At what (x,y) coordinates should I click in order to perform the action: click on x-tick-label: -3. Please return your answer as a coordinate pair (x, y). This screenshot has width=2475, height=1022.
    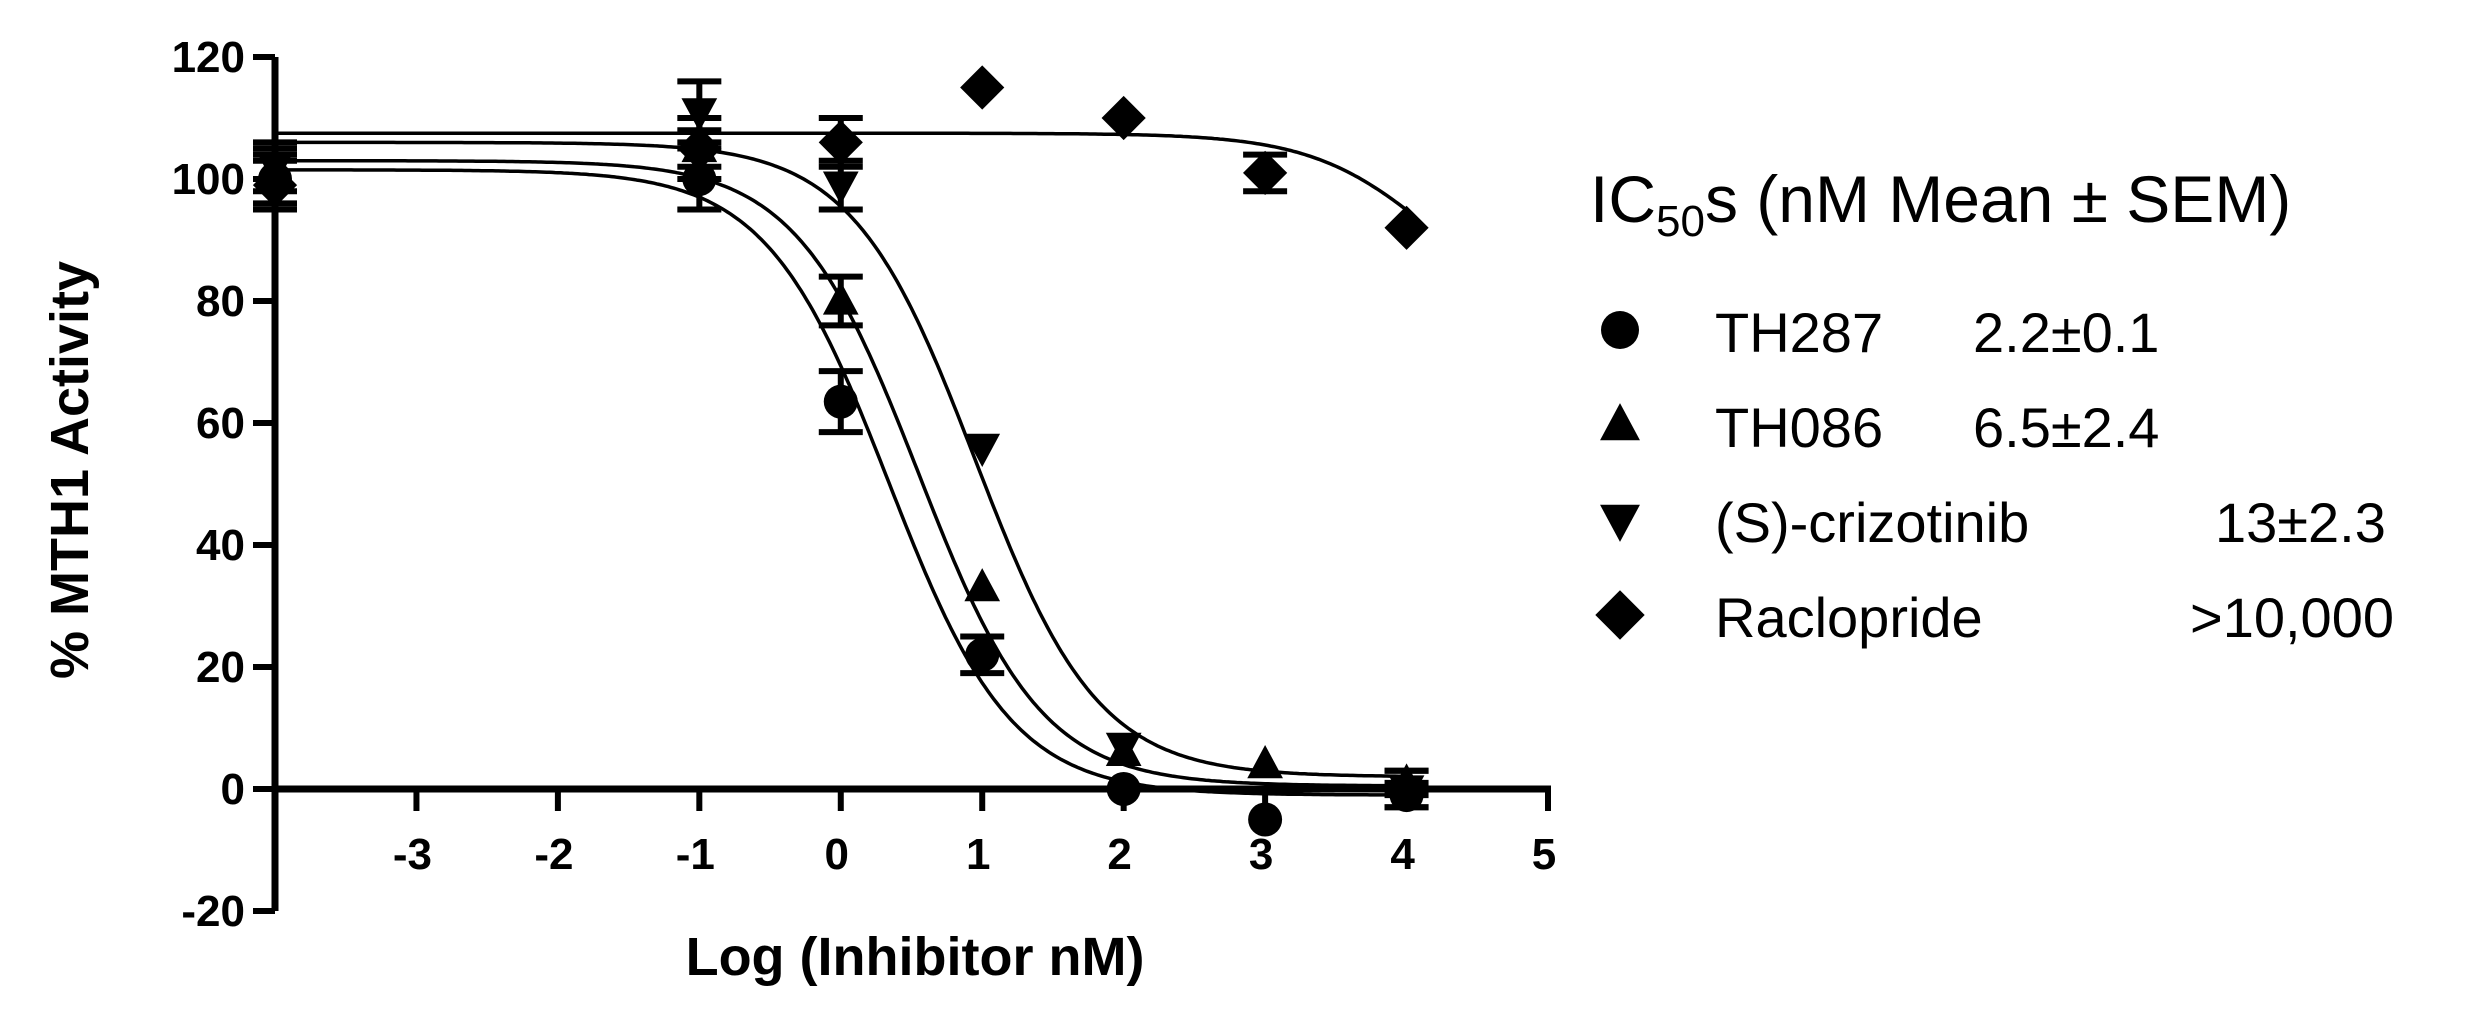
    Looking at the image, I should click on (412, 854).